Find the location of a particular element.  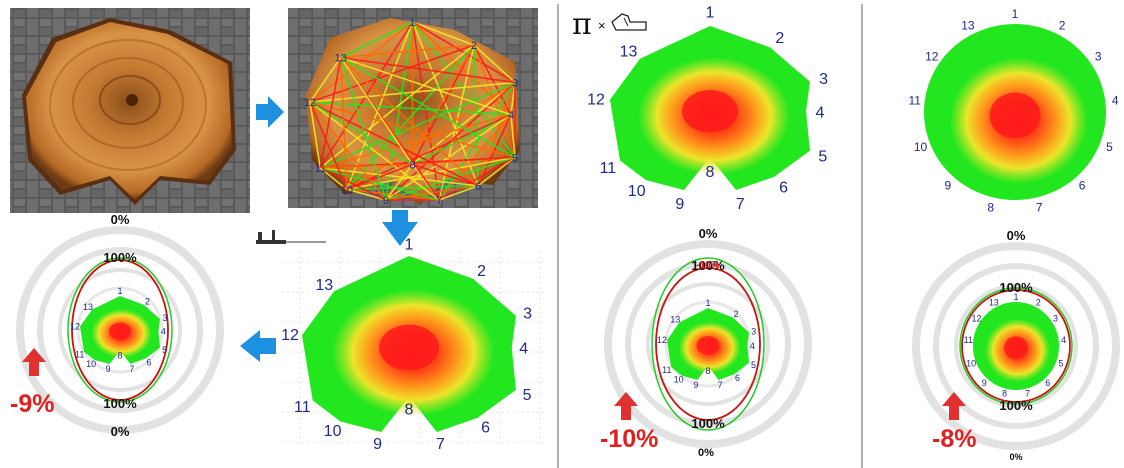

hammer-tool-icon is located at coordinates (291, 237).